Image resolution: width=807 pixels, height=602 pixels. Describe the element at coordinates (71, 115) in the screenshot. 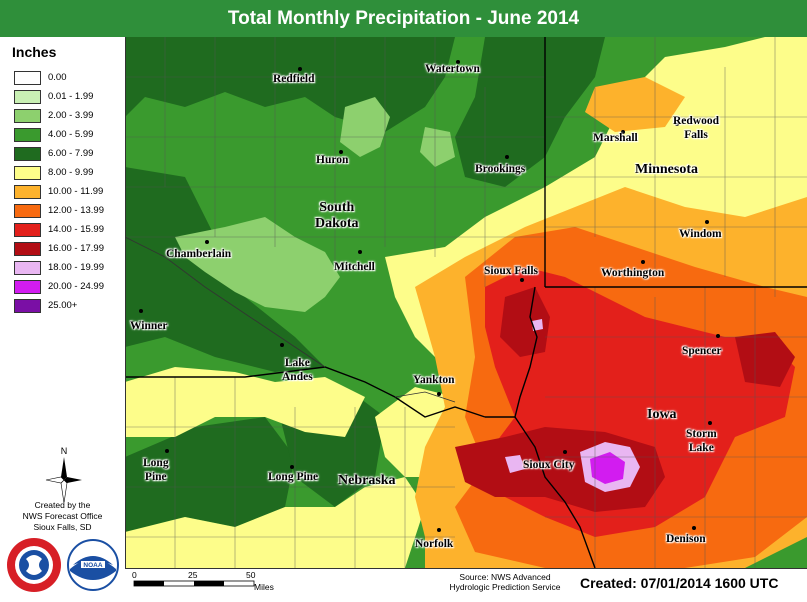

I see `legend-label: 2.00 - 3.99` at that location.